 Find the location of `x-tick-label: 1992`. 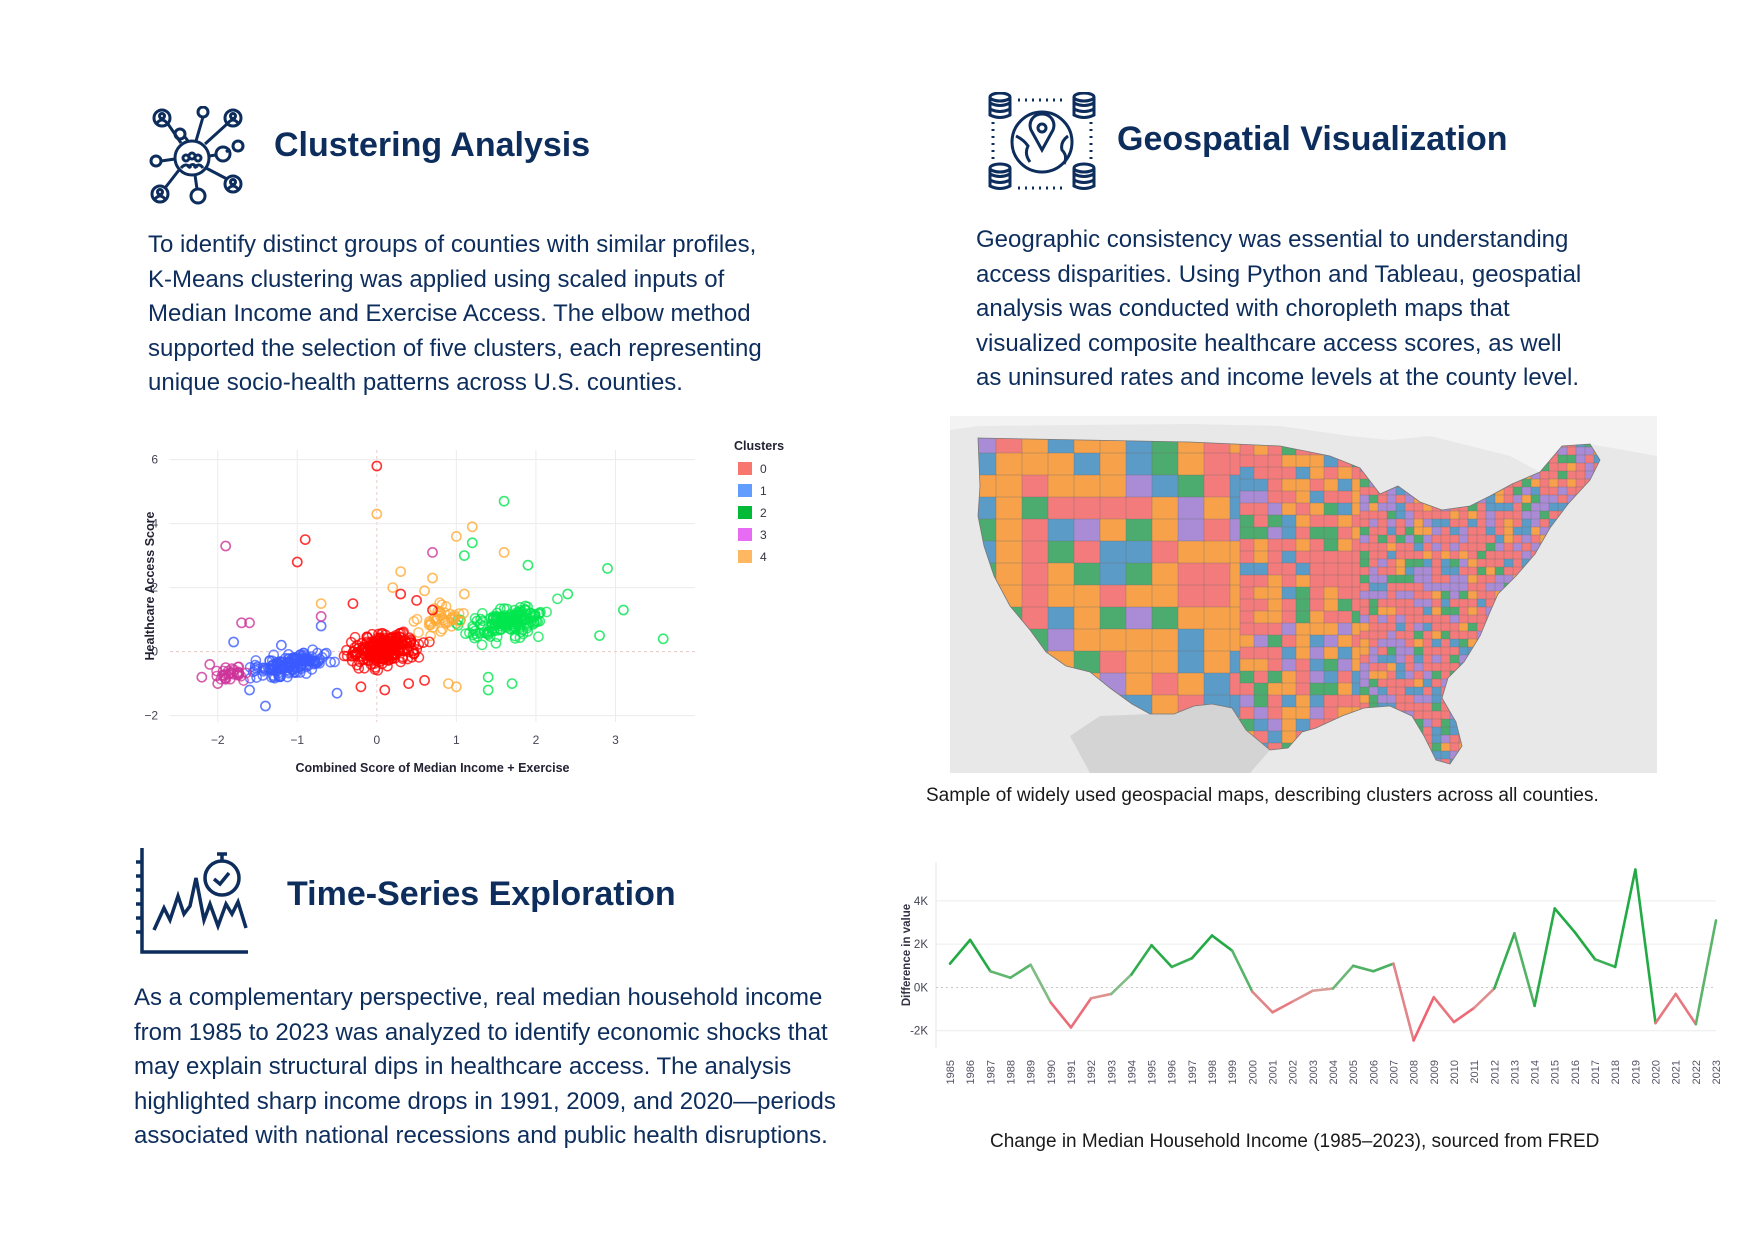

x-tick-label: 1992 is located at coordinates (1092, 1072).